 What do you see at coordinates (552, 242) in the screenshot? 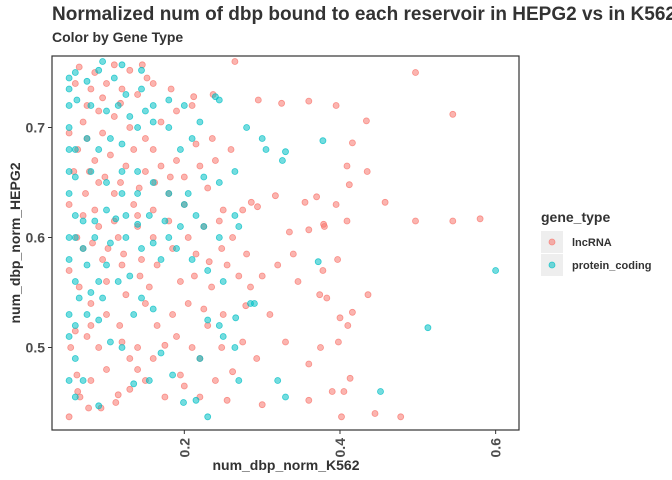
I see `legend-key-lncRNA` at bounding box center [552, 242].